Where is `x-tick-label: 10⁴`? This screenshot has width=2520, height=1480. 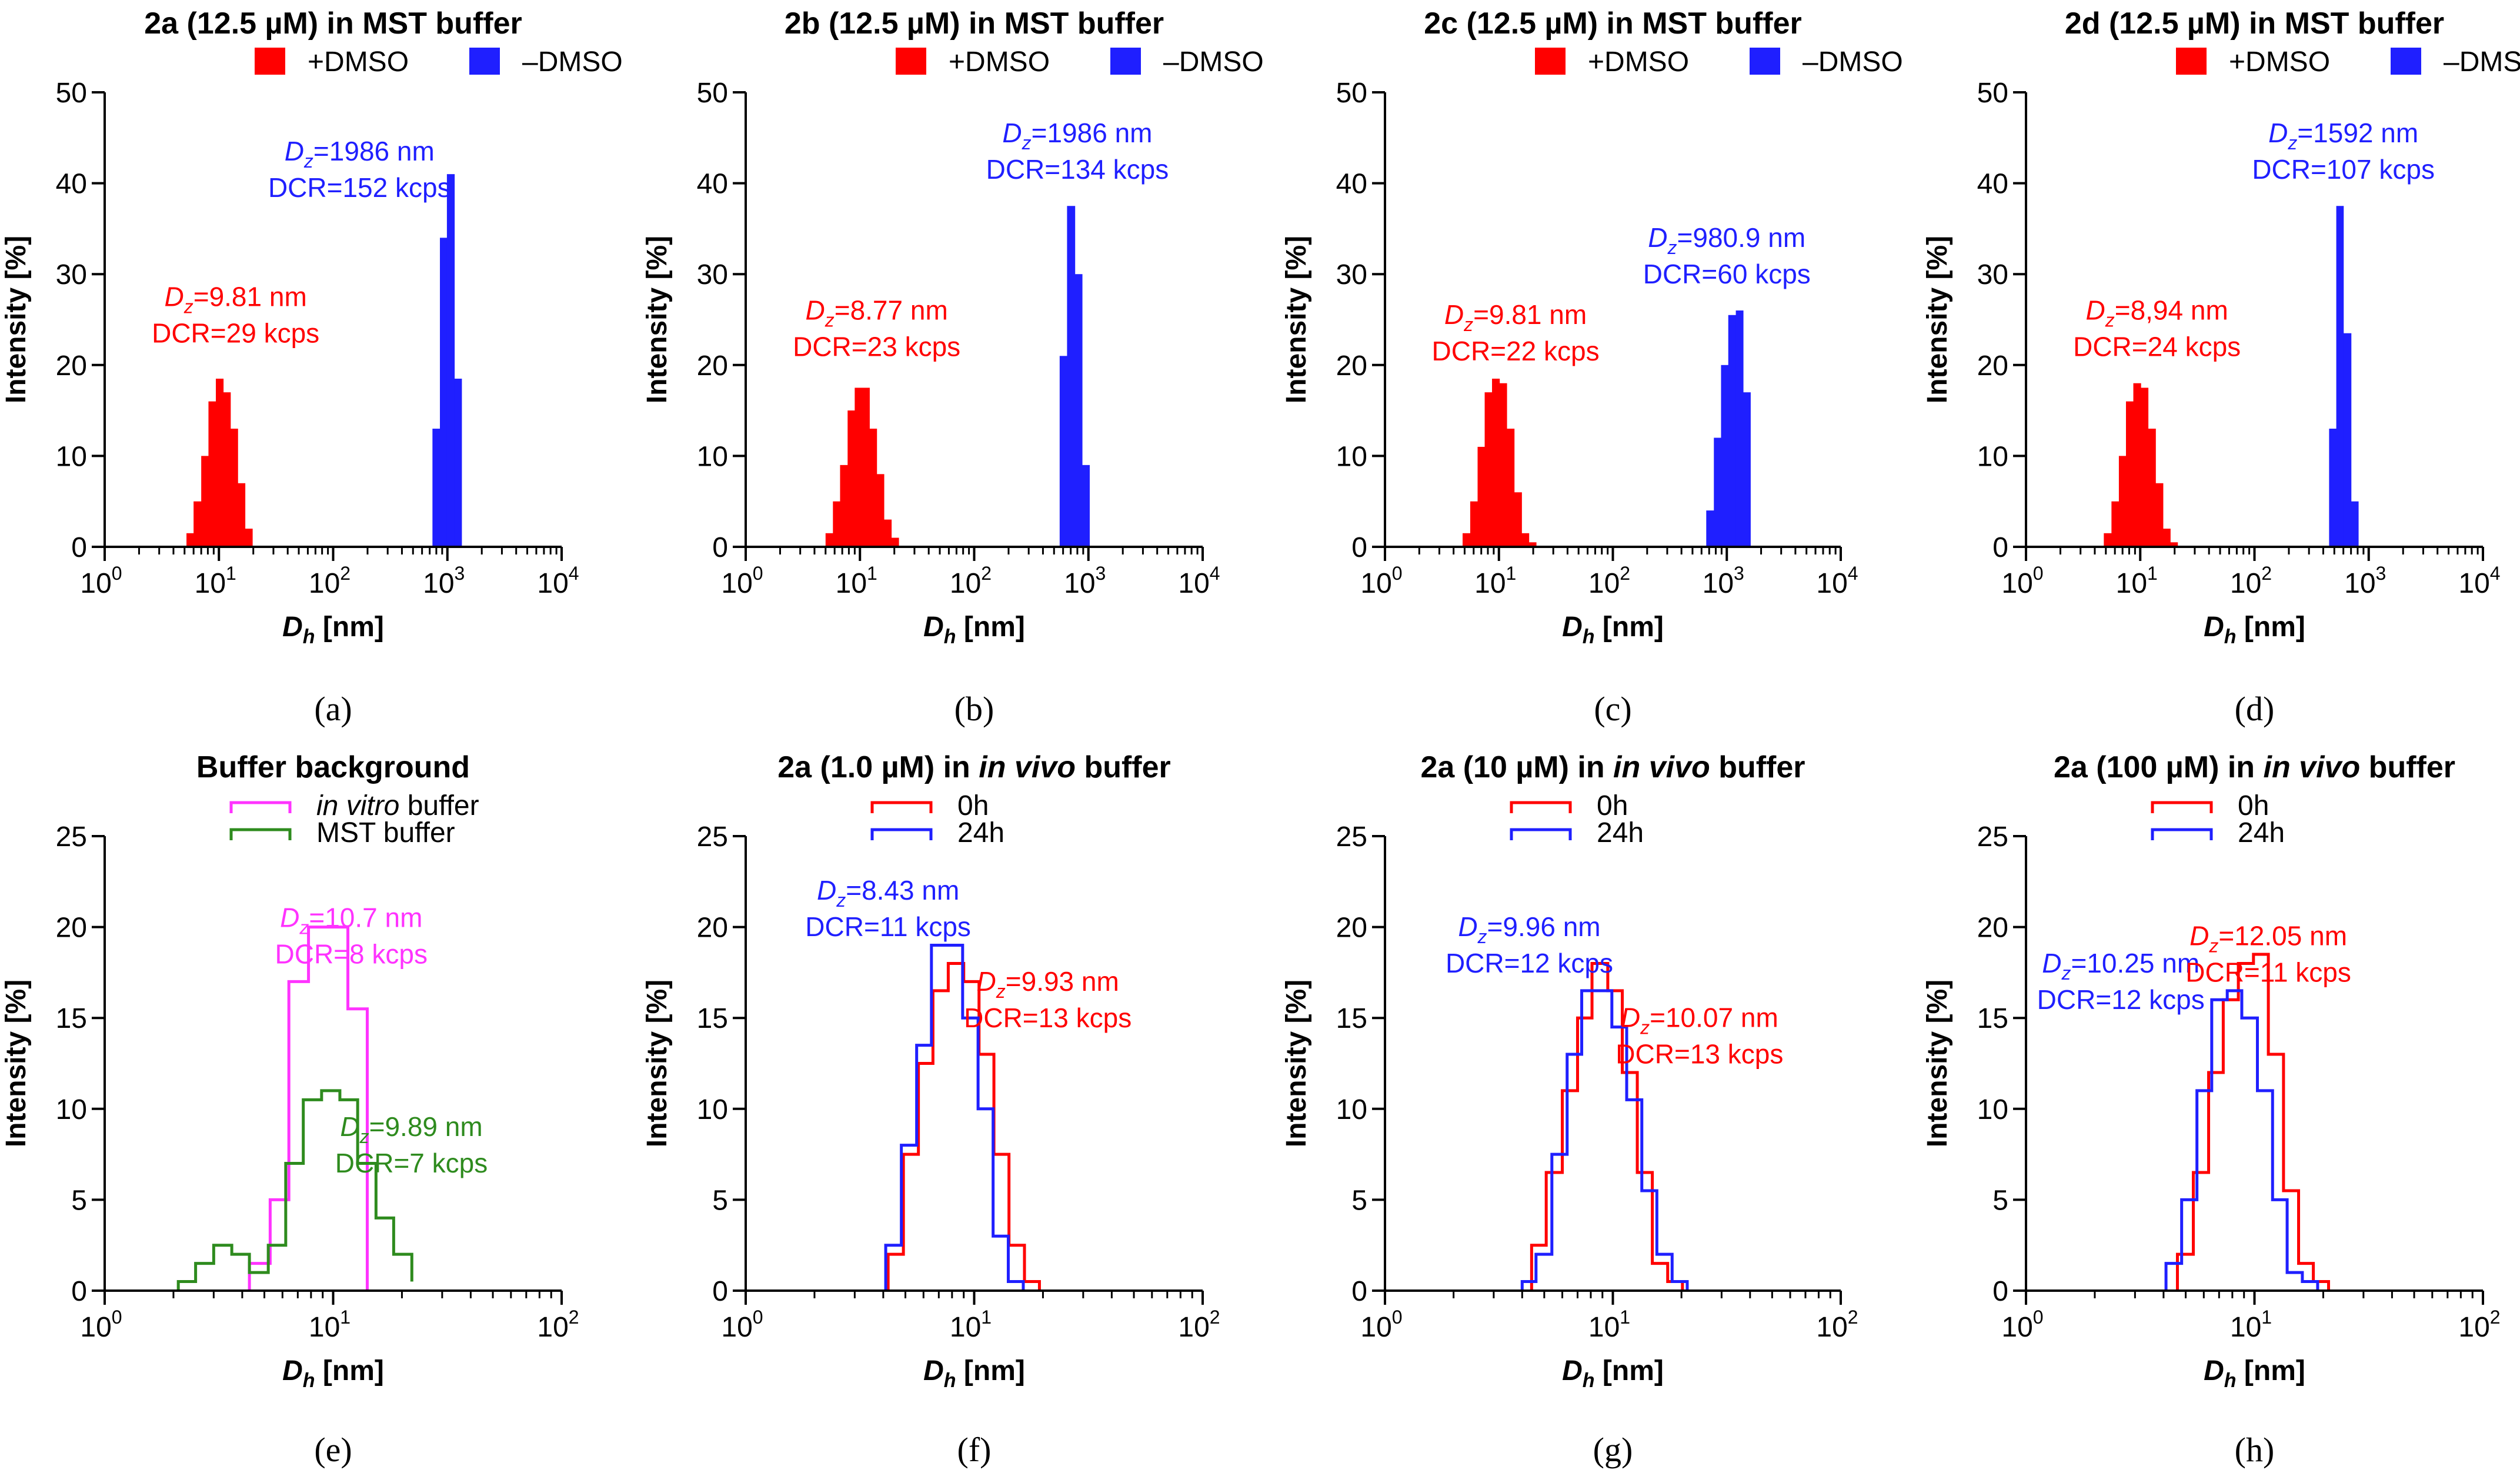 x-tick-label: 10⁴ is located at coordinates (1199, 581).